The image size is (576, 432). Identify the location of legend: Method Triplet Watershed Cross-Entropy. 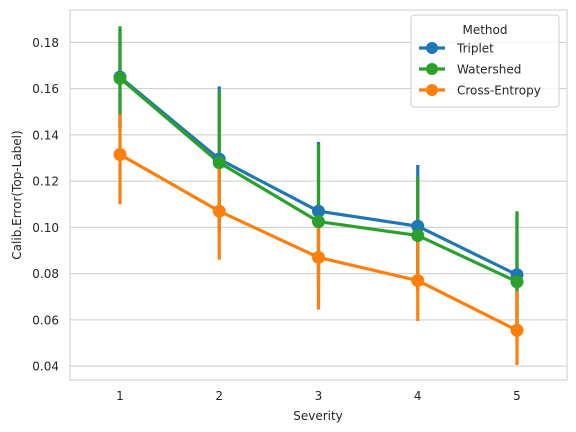
(485, 61).